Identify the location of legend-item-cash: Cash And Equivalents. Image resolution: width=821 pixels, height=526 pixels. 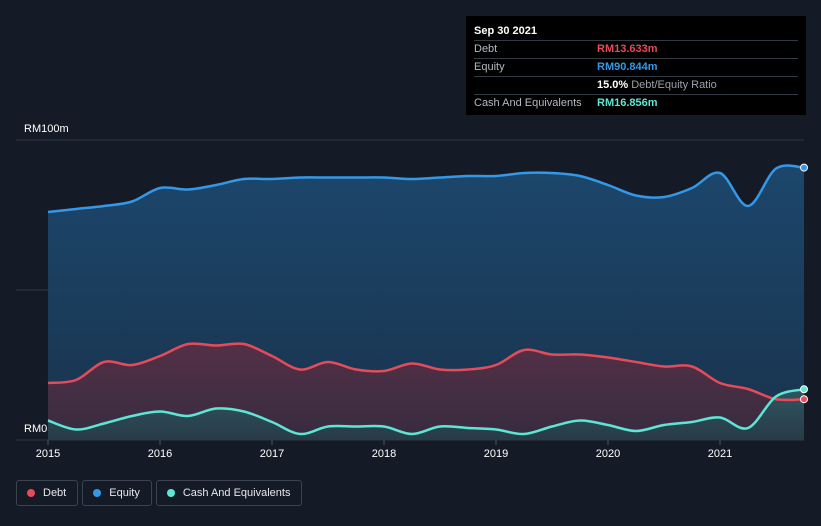
(229, 493).